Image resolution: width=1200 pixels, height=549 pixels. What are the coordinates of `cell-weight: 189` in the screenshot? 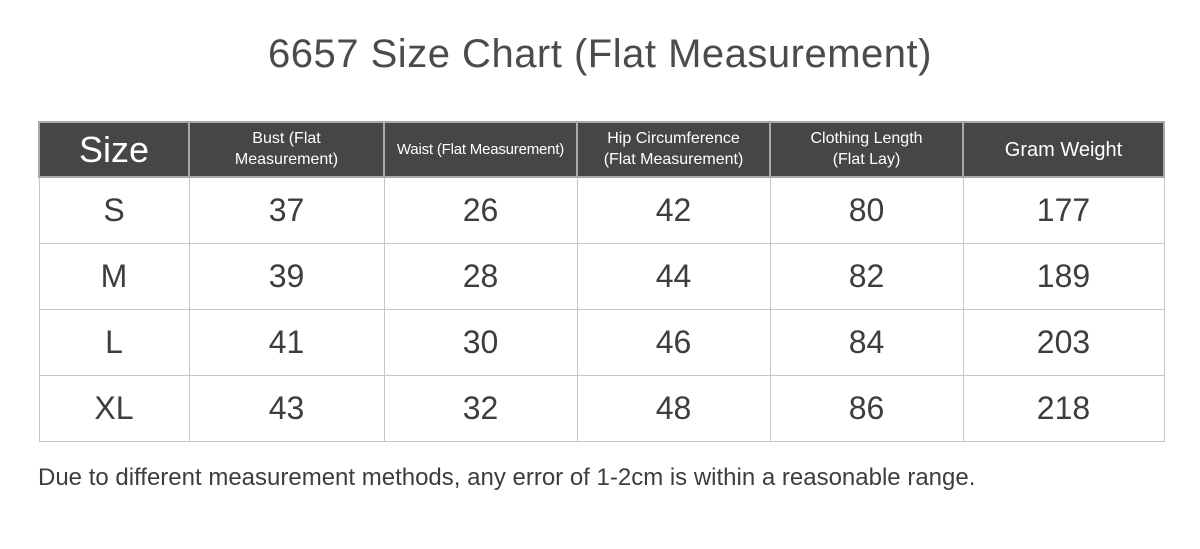 It's located at (1063, 276).